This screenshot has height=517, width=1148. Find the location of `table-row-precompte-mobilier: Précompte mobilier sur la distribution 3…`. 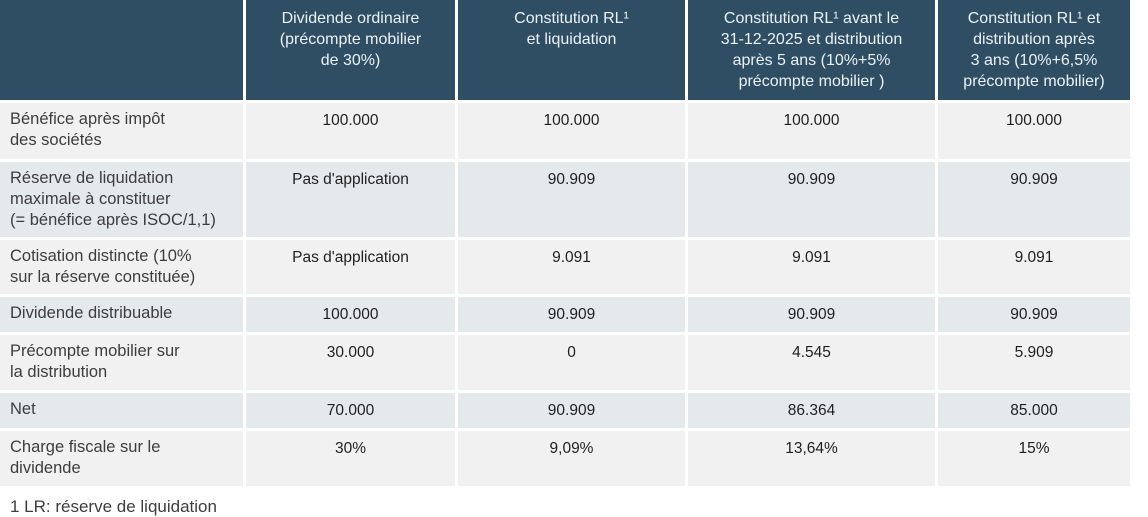

table-row-precompte-mobilier: Précompte mobilier sur la distribution 3… is located at coordinates (565, 362).